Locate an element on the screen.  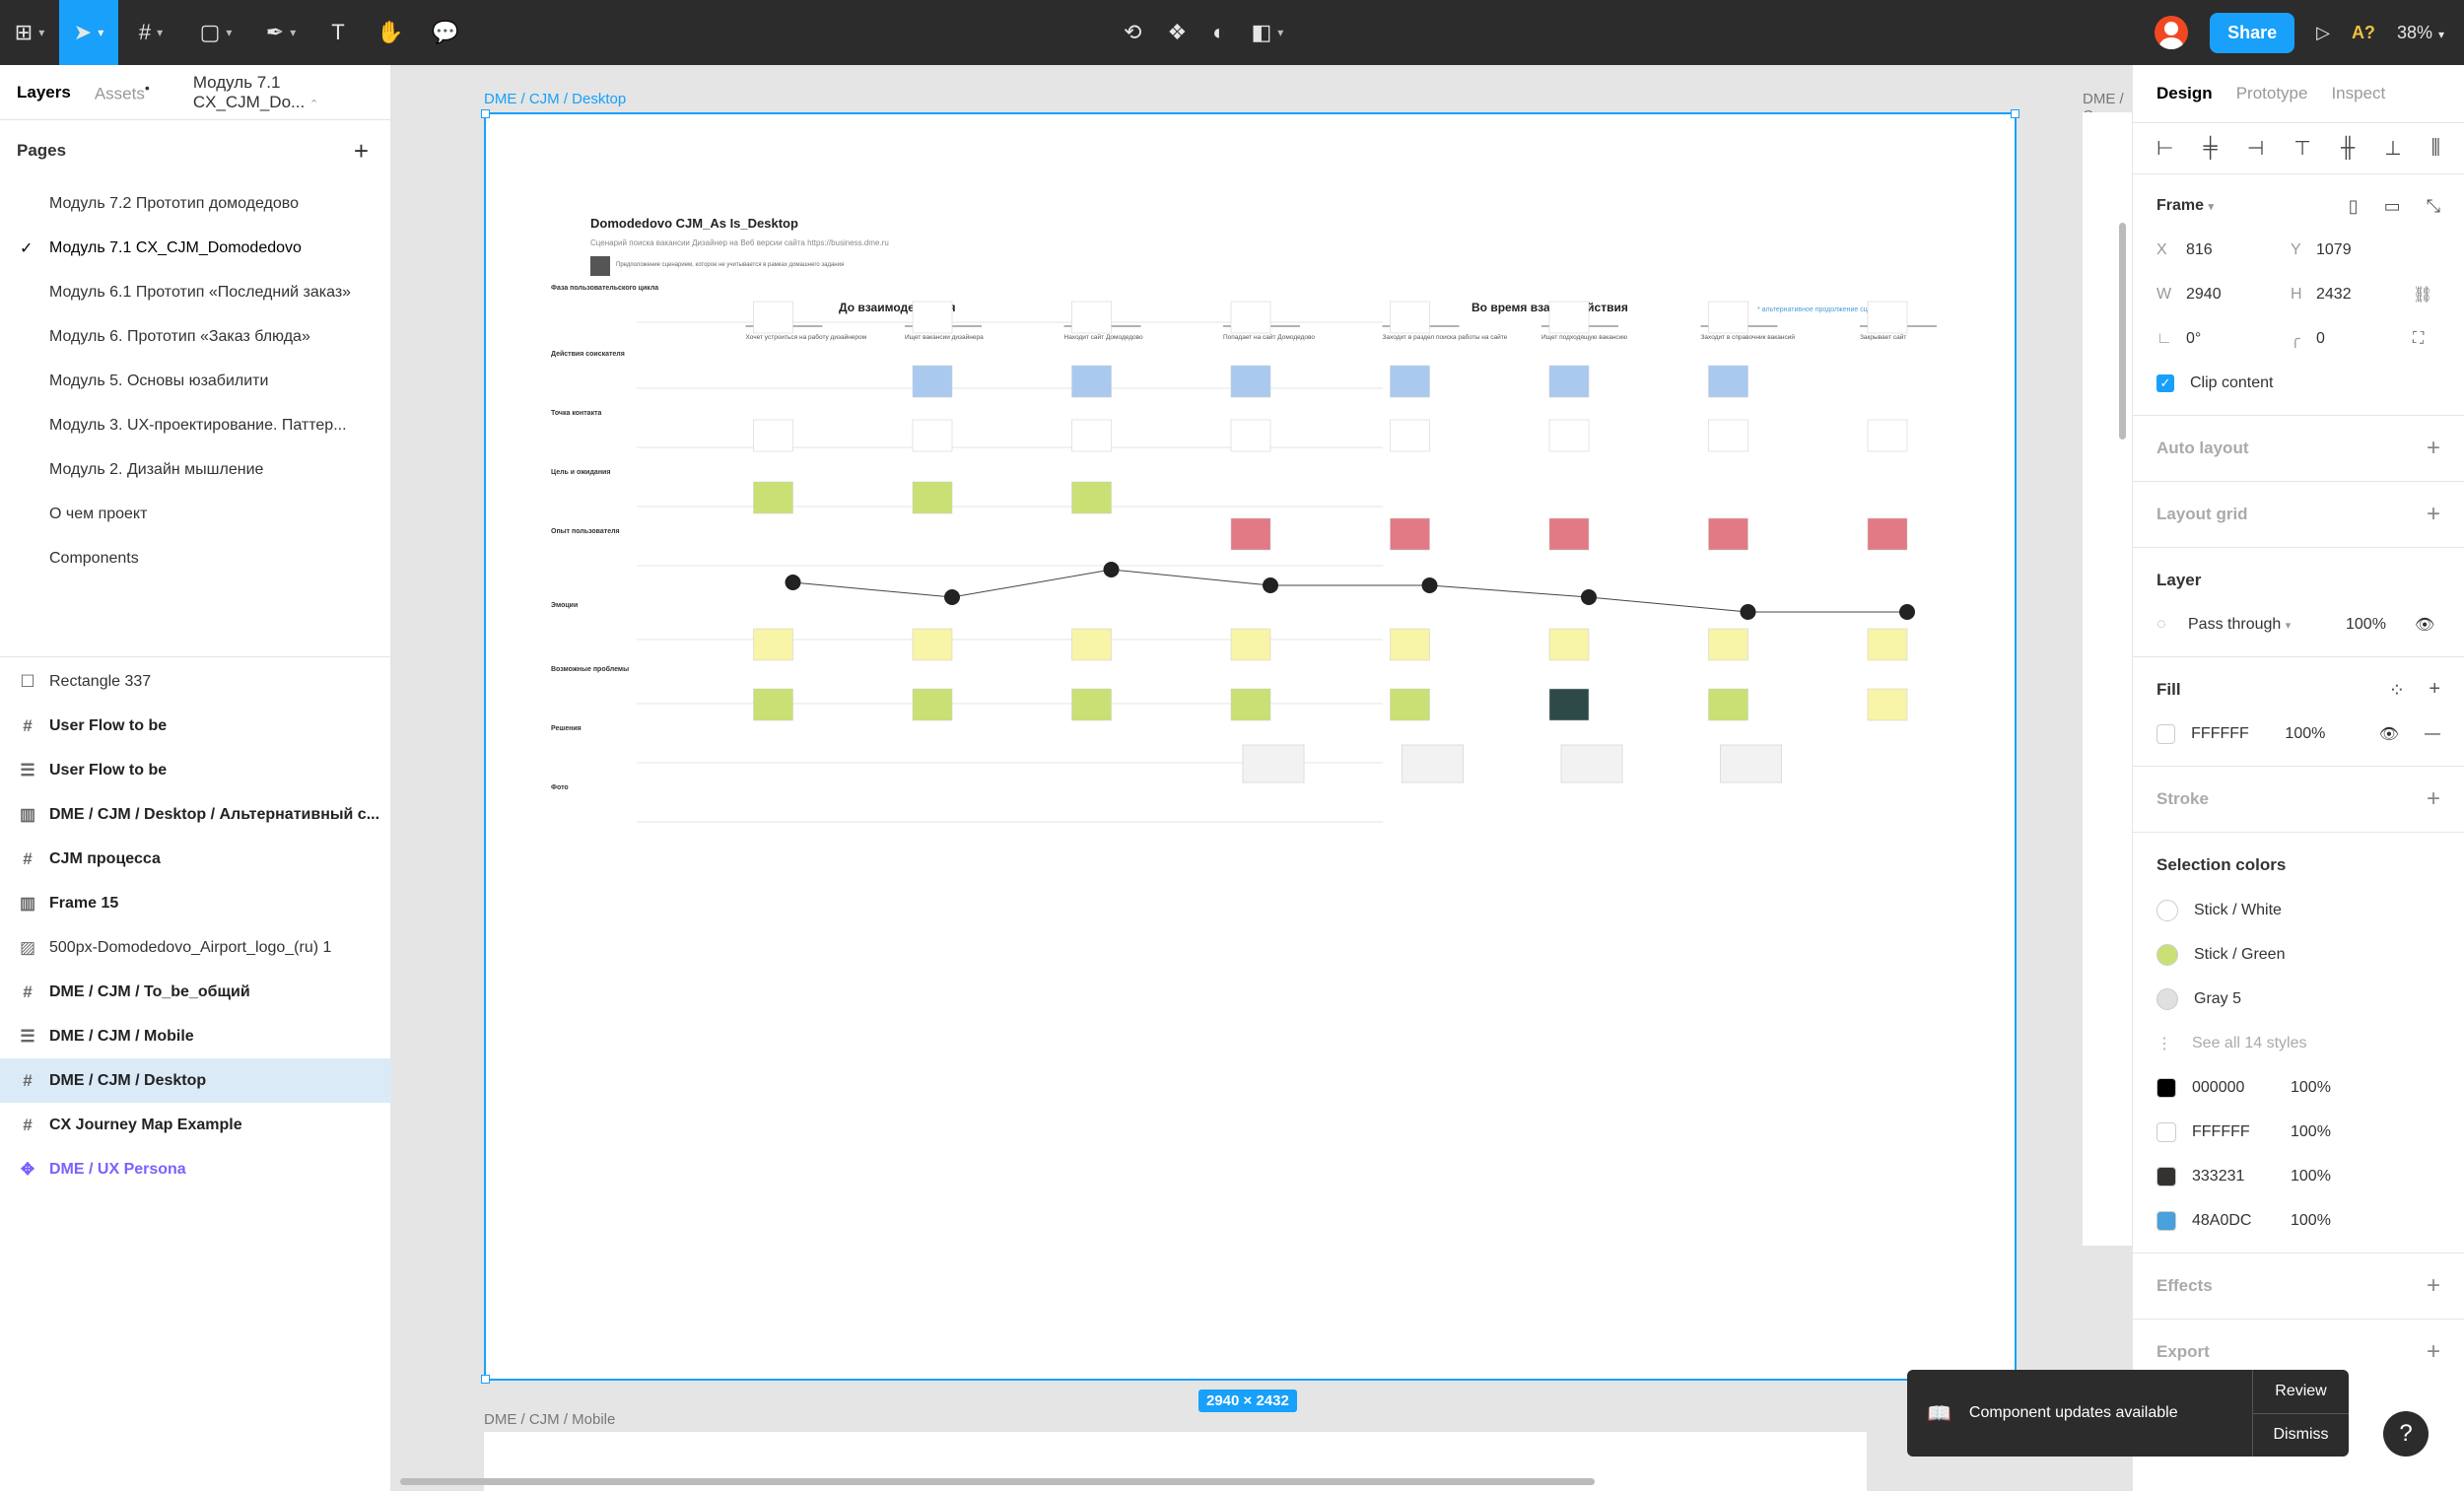
page-item: Модуль 5. Основы юзабилити is located at coordinates (195, 381).